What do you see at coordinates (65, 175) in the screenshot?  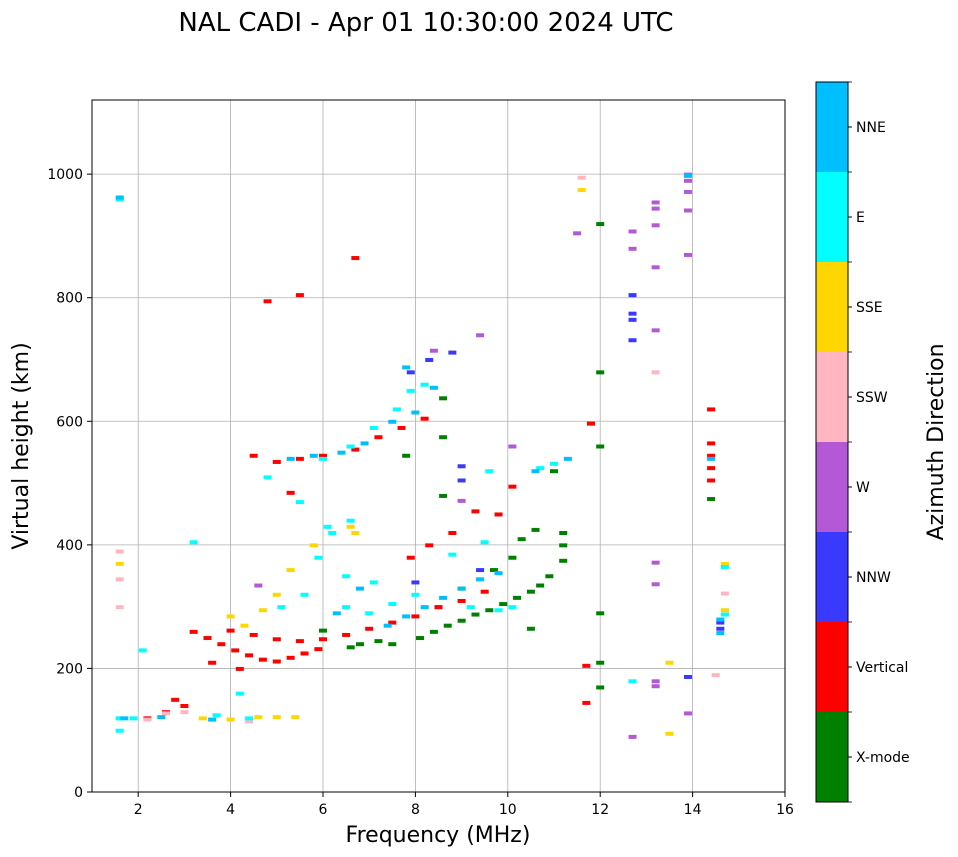 I see `y-tick-label: 1000` at bounding box center [65, 175].